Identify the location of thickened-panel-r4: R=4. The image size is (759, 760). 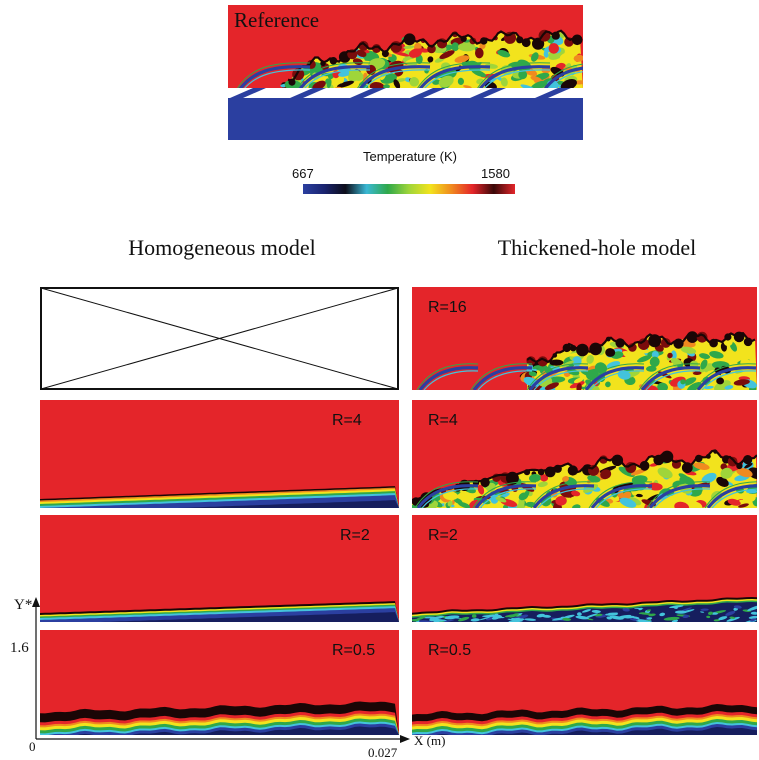
(584, 454).